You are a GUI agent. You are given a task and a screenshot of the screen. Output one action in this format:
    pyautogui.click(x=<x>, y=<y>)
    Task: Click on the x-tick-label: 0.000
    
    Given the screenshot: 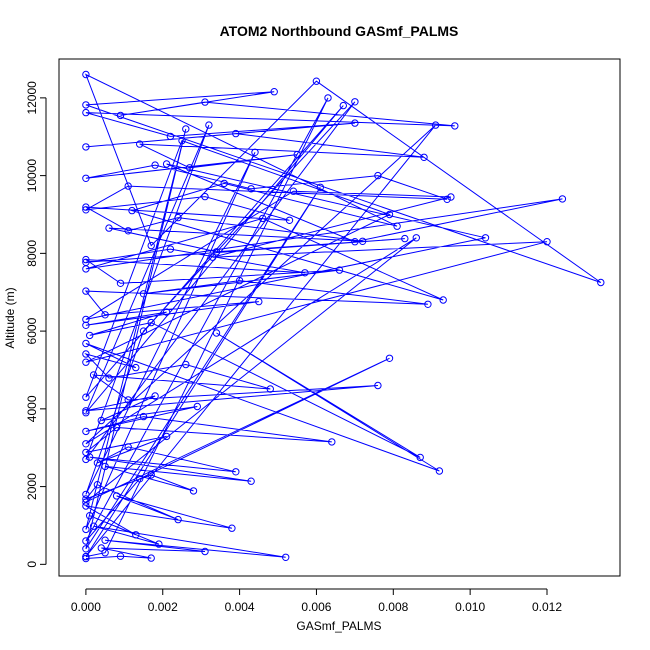 What is the action you would take?
    pyautogui.click(x=86, y=607)
    